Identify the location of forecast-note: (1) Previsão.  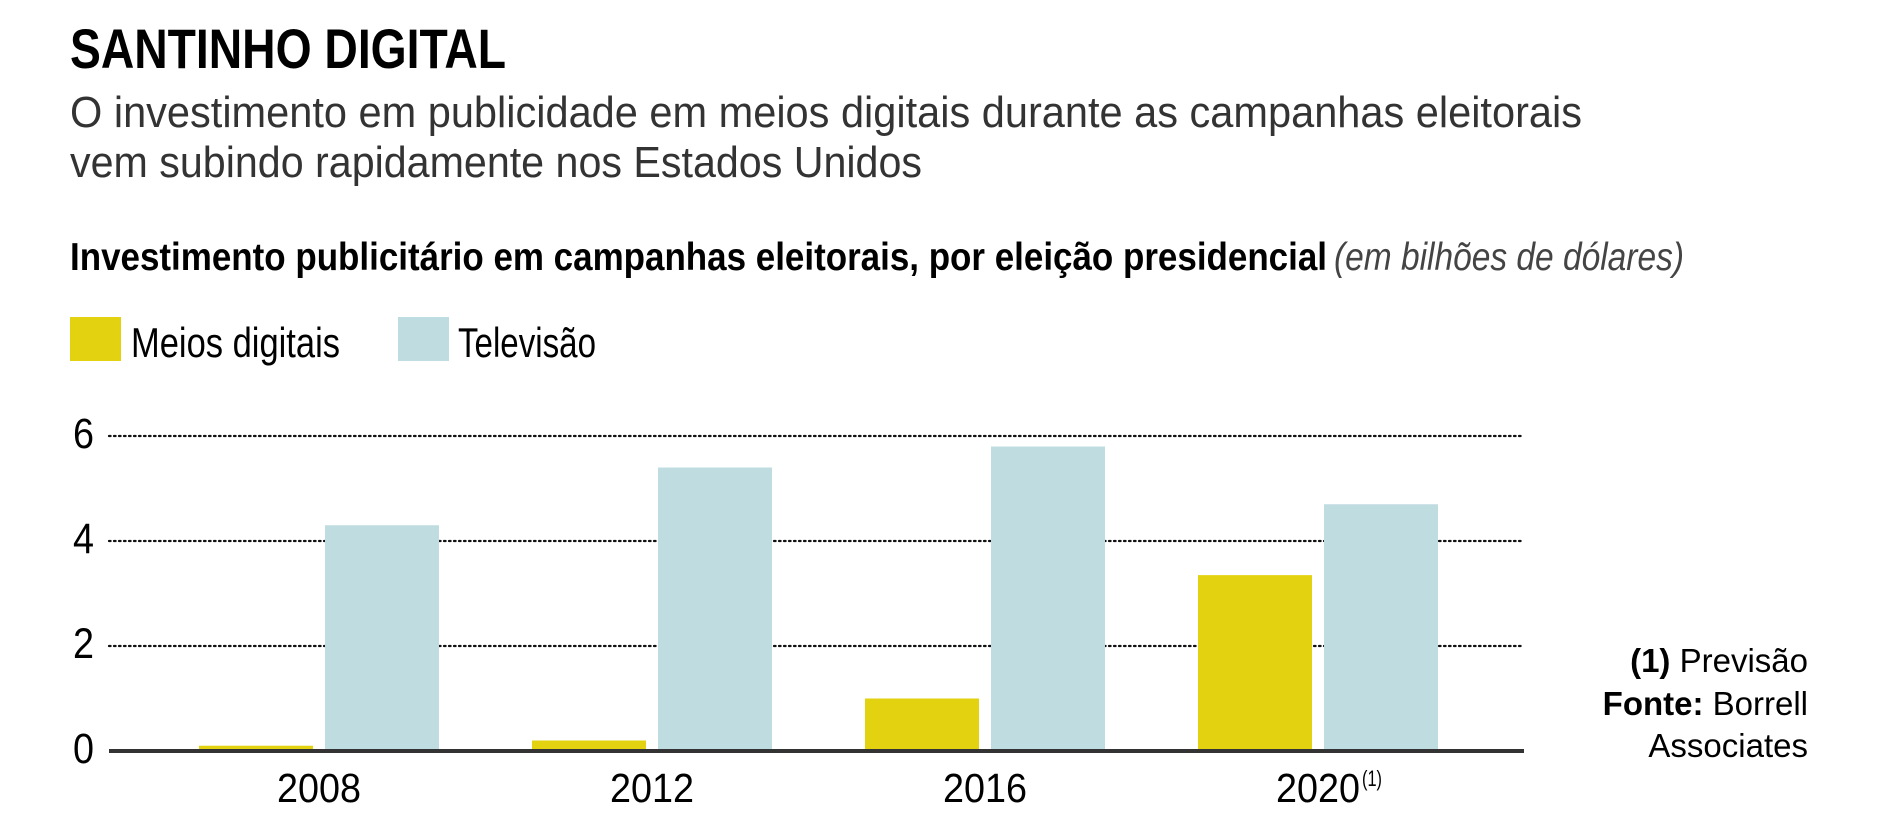
(1719, 660).